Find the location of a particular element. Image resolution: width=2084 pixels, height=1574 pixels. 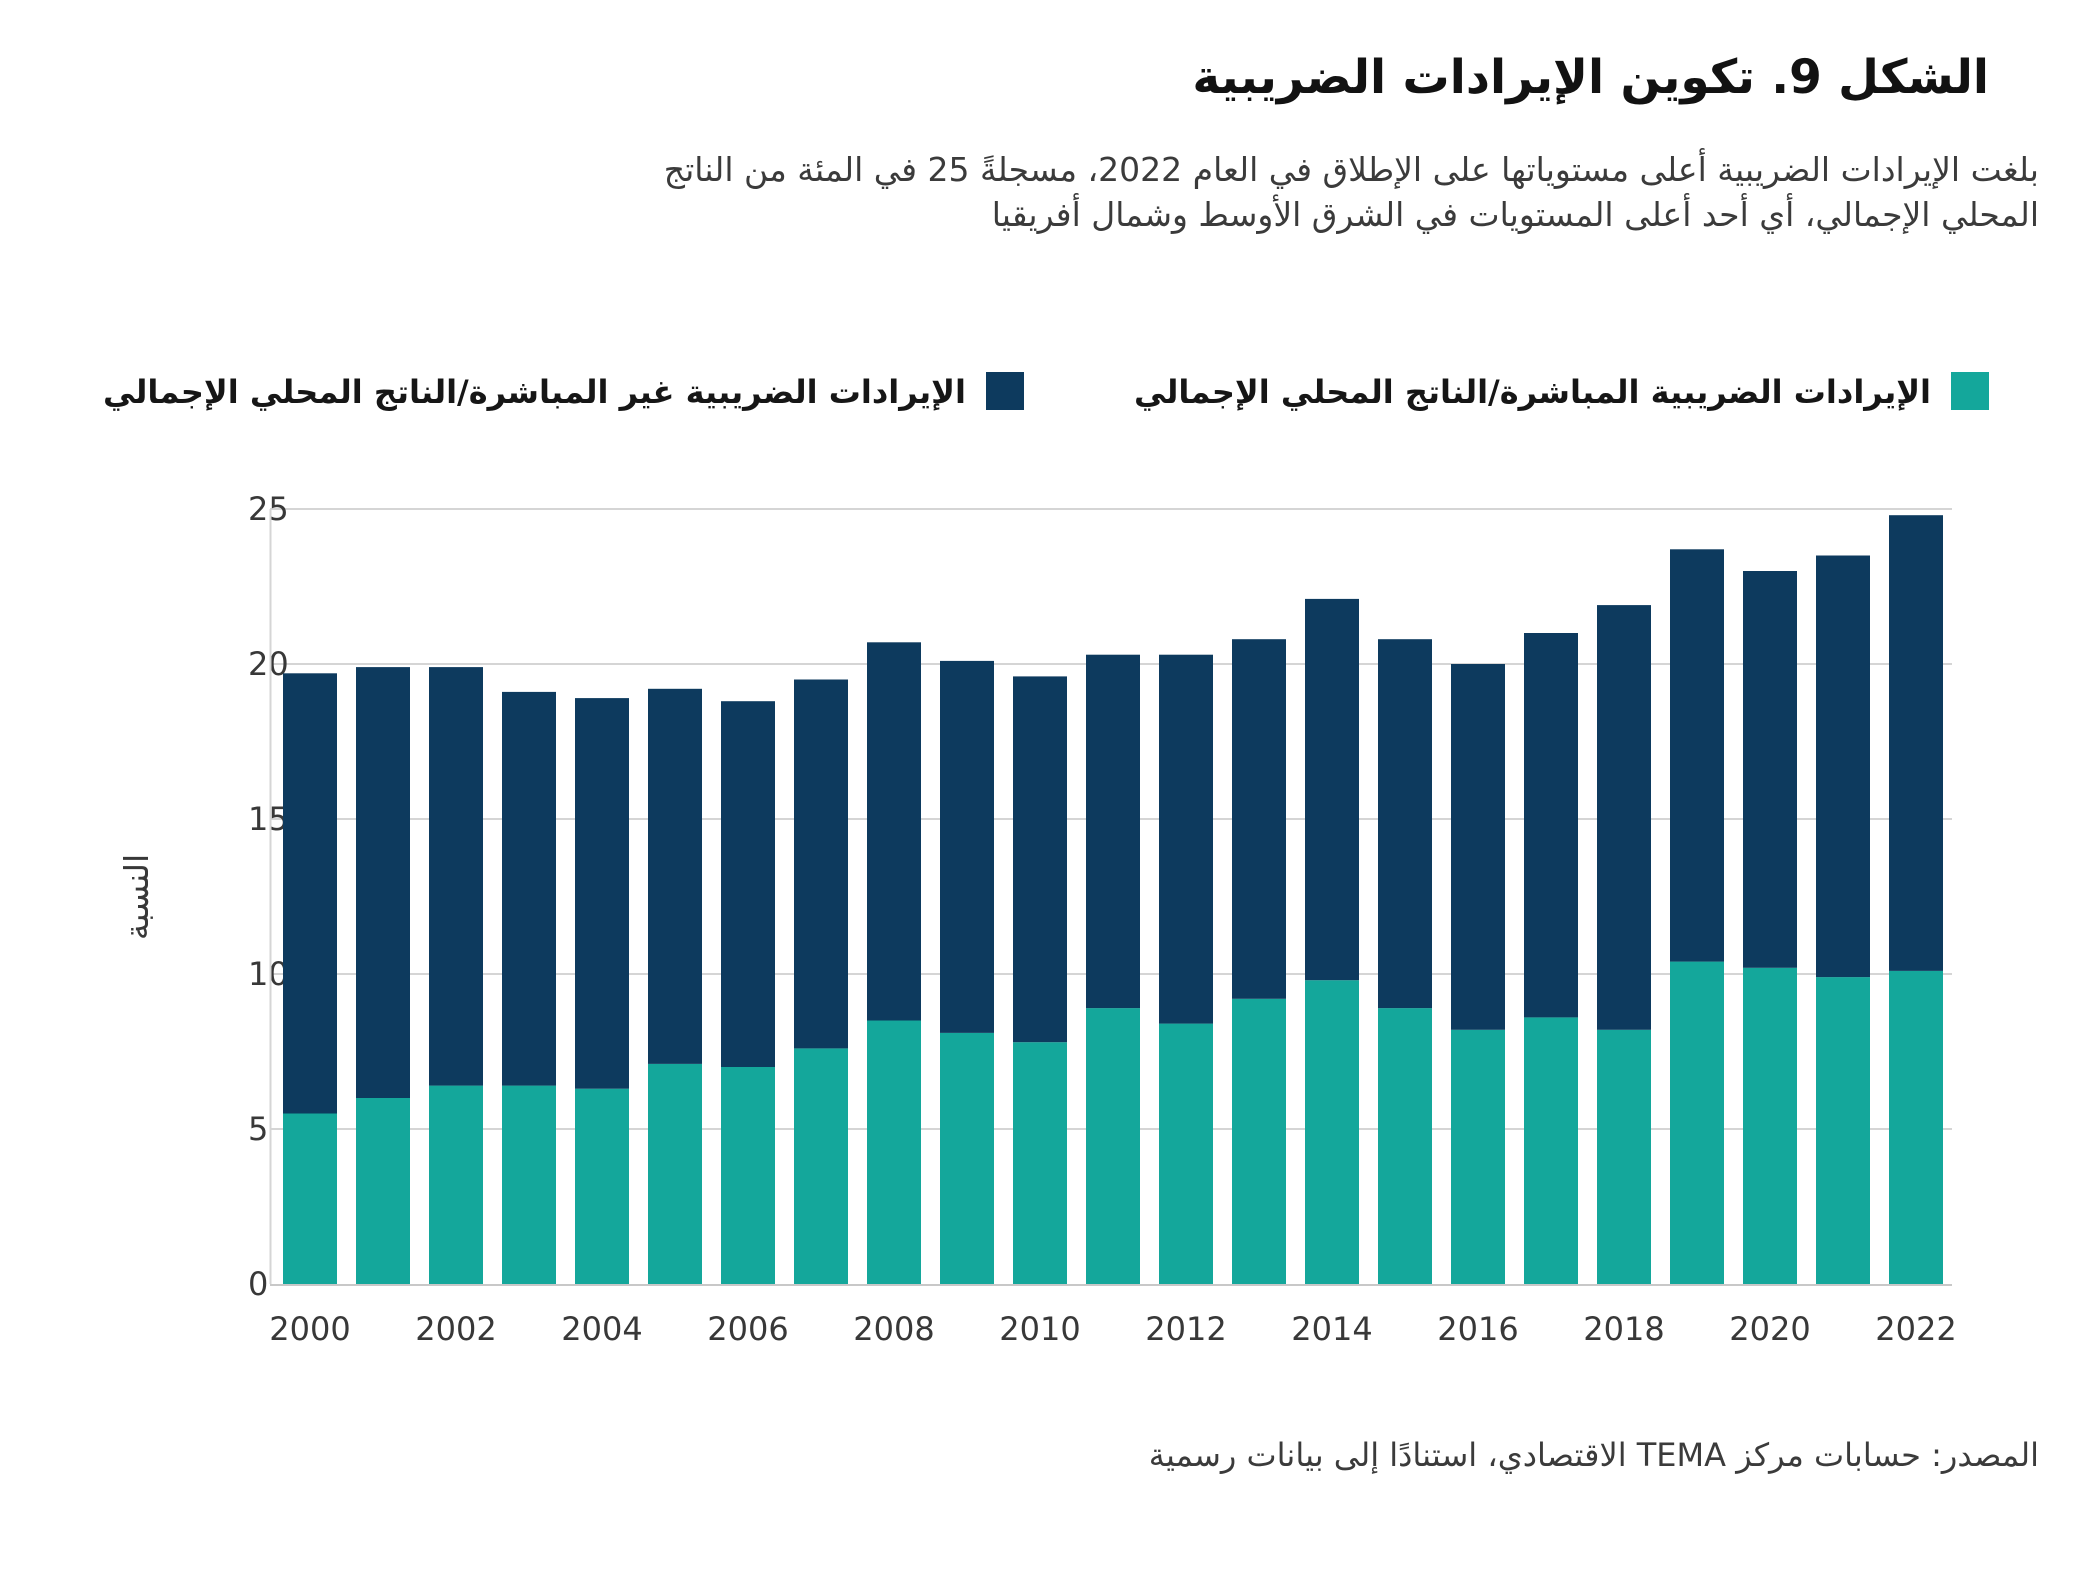

x-tick-label: 2014 is located at coordinates (1331, 1329).